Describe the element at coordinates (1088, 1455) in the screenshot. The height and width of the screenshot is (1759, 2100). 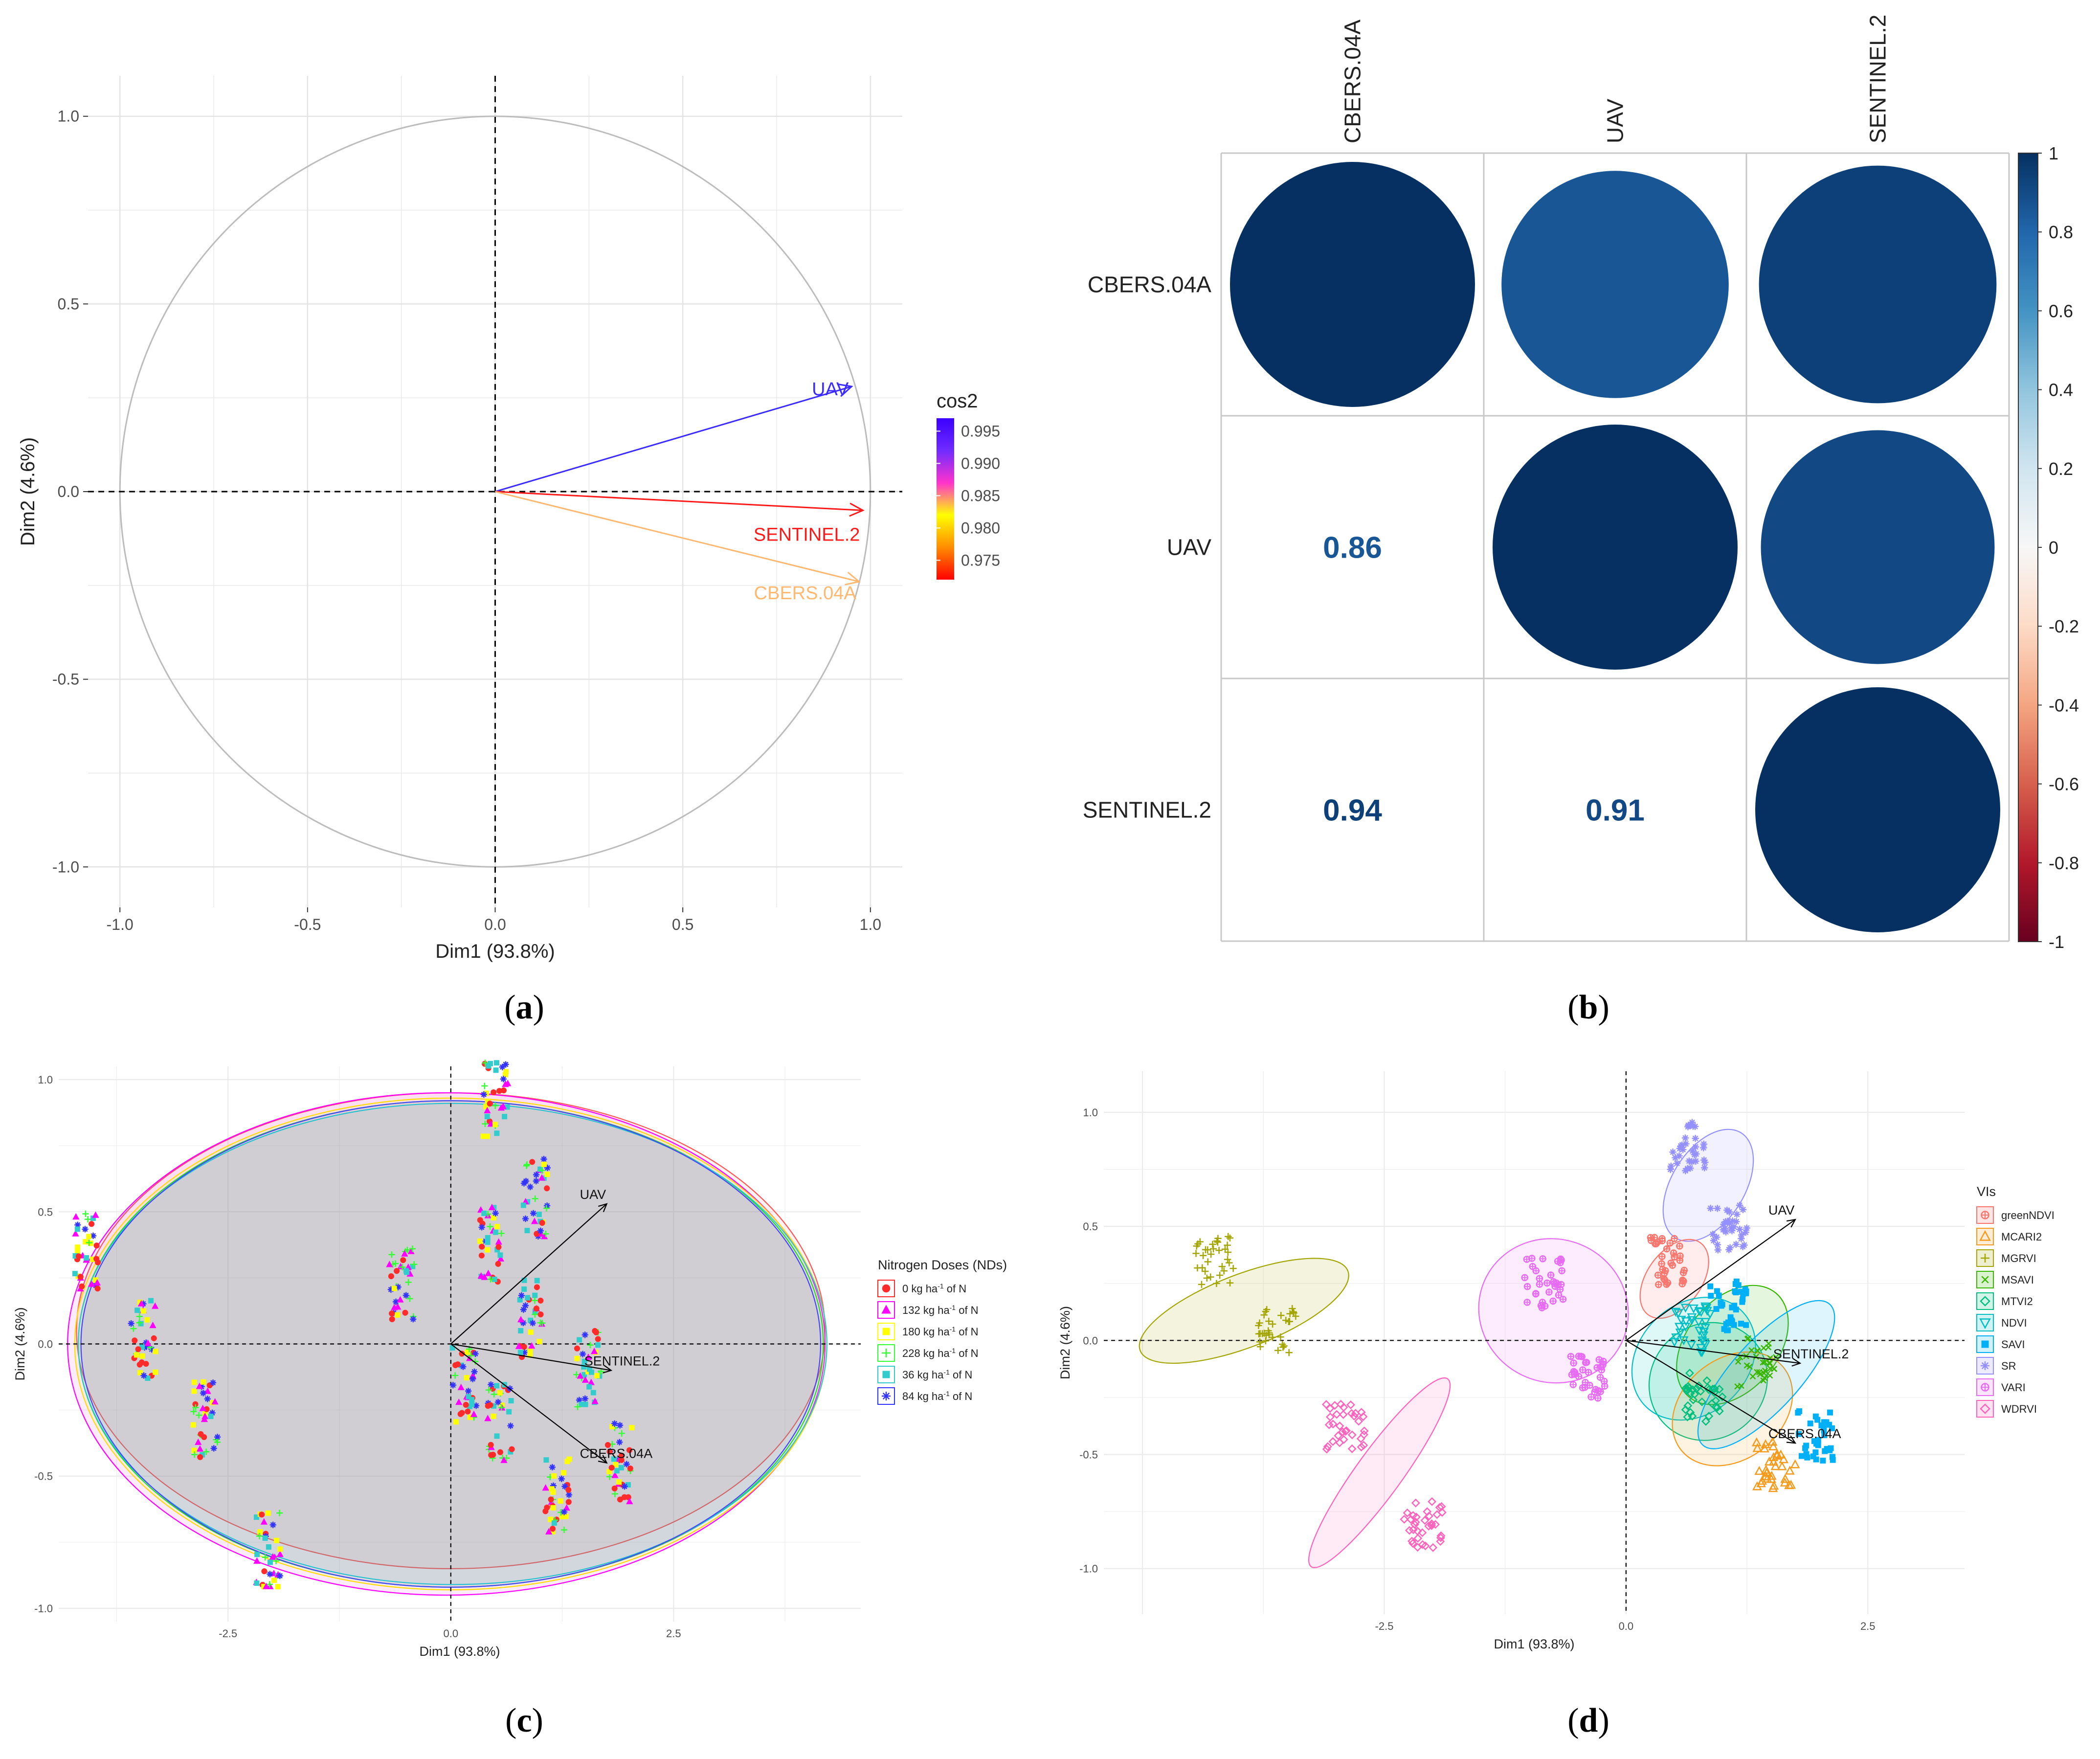
I see `y-tick-label: -0.5` at that location.